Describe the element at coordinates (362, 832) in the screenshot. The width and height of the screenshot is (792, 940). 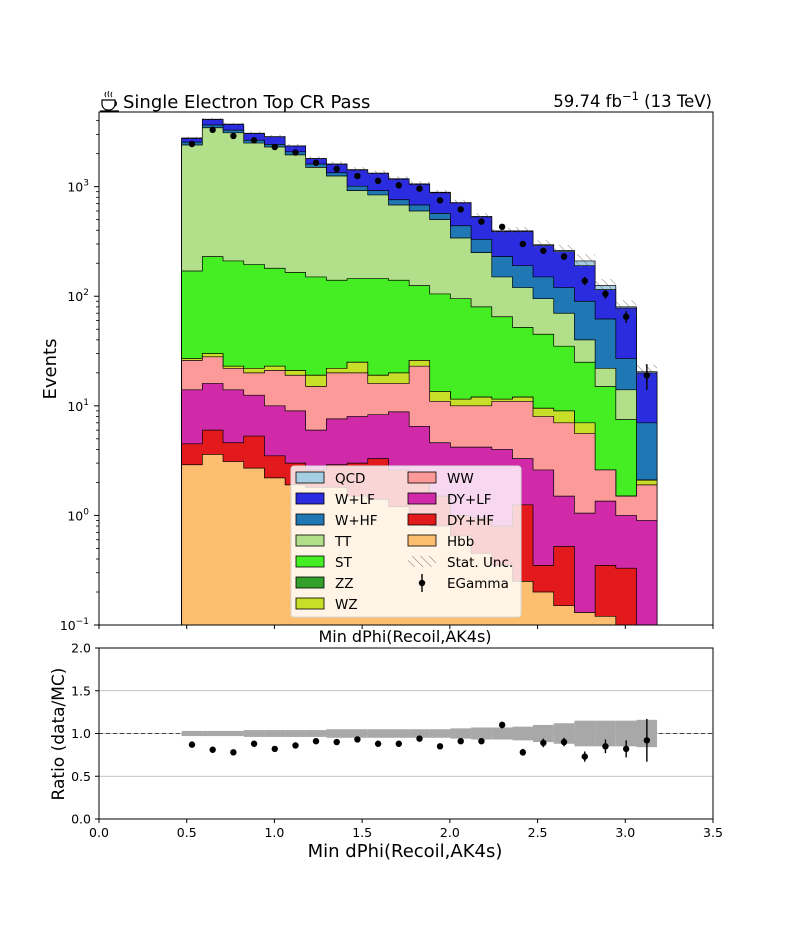
I see `ratio-x-tick-label: 1.5` at that location.